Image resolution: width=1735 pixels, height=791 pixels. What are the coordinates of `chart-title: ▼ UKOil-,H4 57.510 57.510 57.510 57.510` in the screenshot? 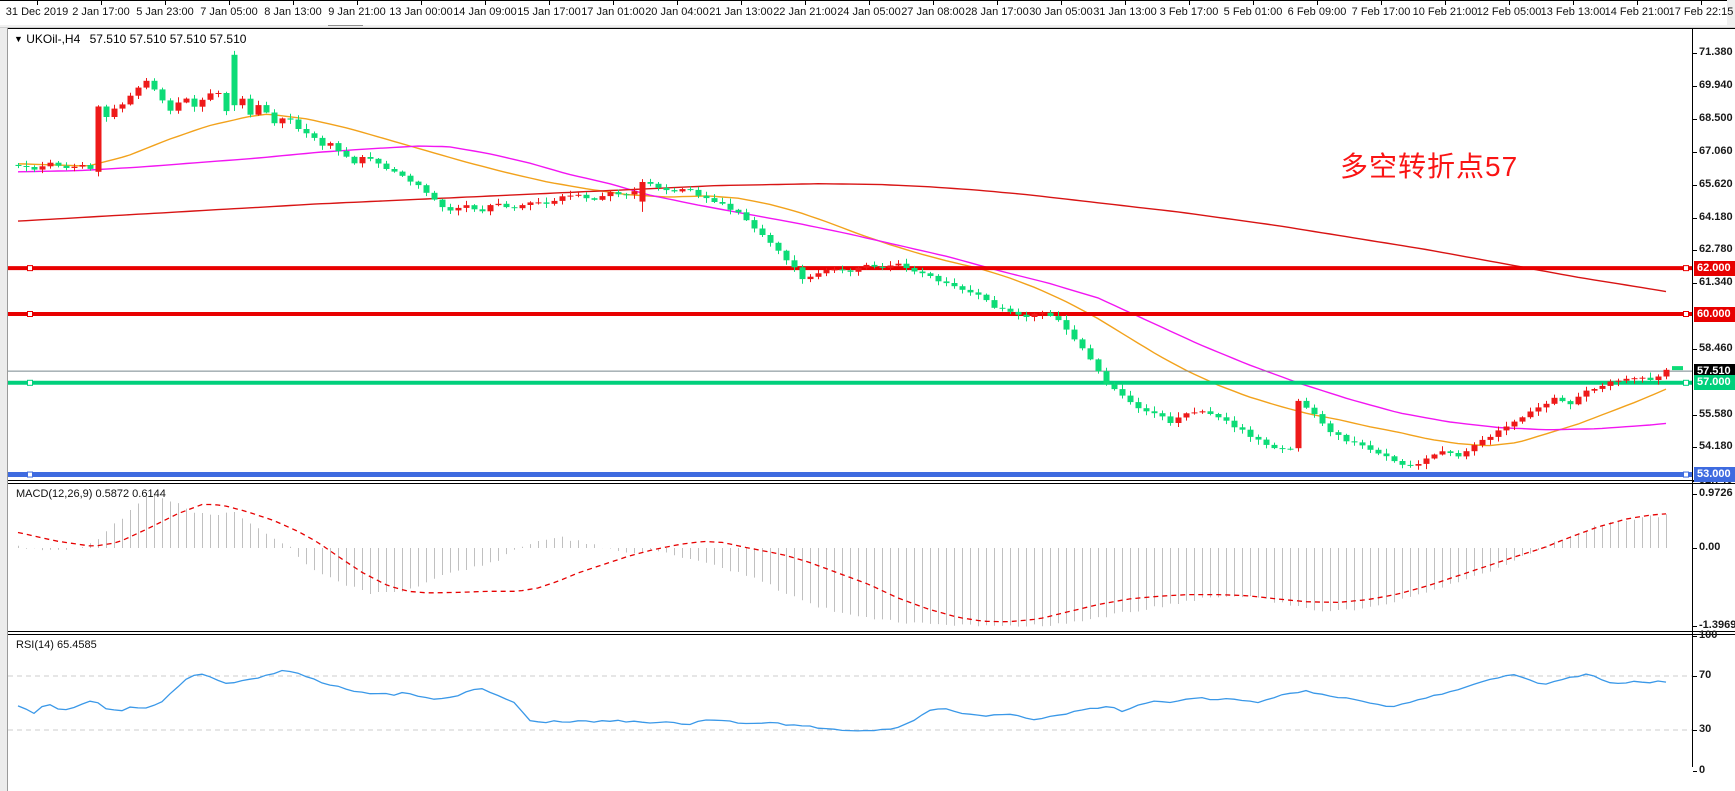 It's located at (130, 39).